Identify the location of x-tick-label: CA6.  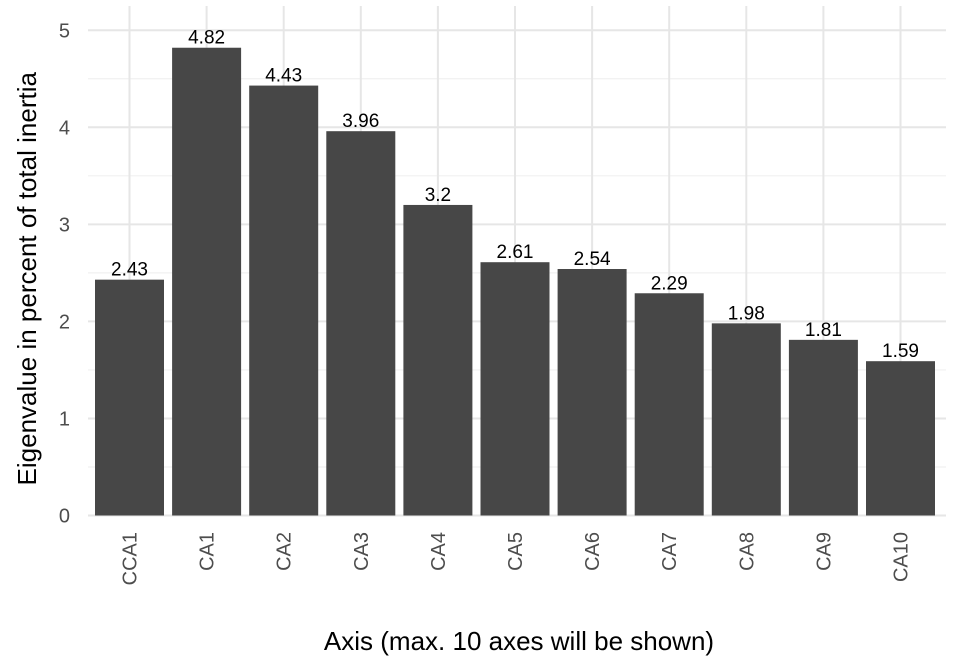
(593, 551).